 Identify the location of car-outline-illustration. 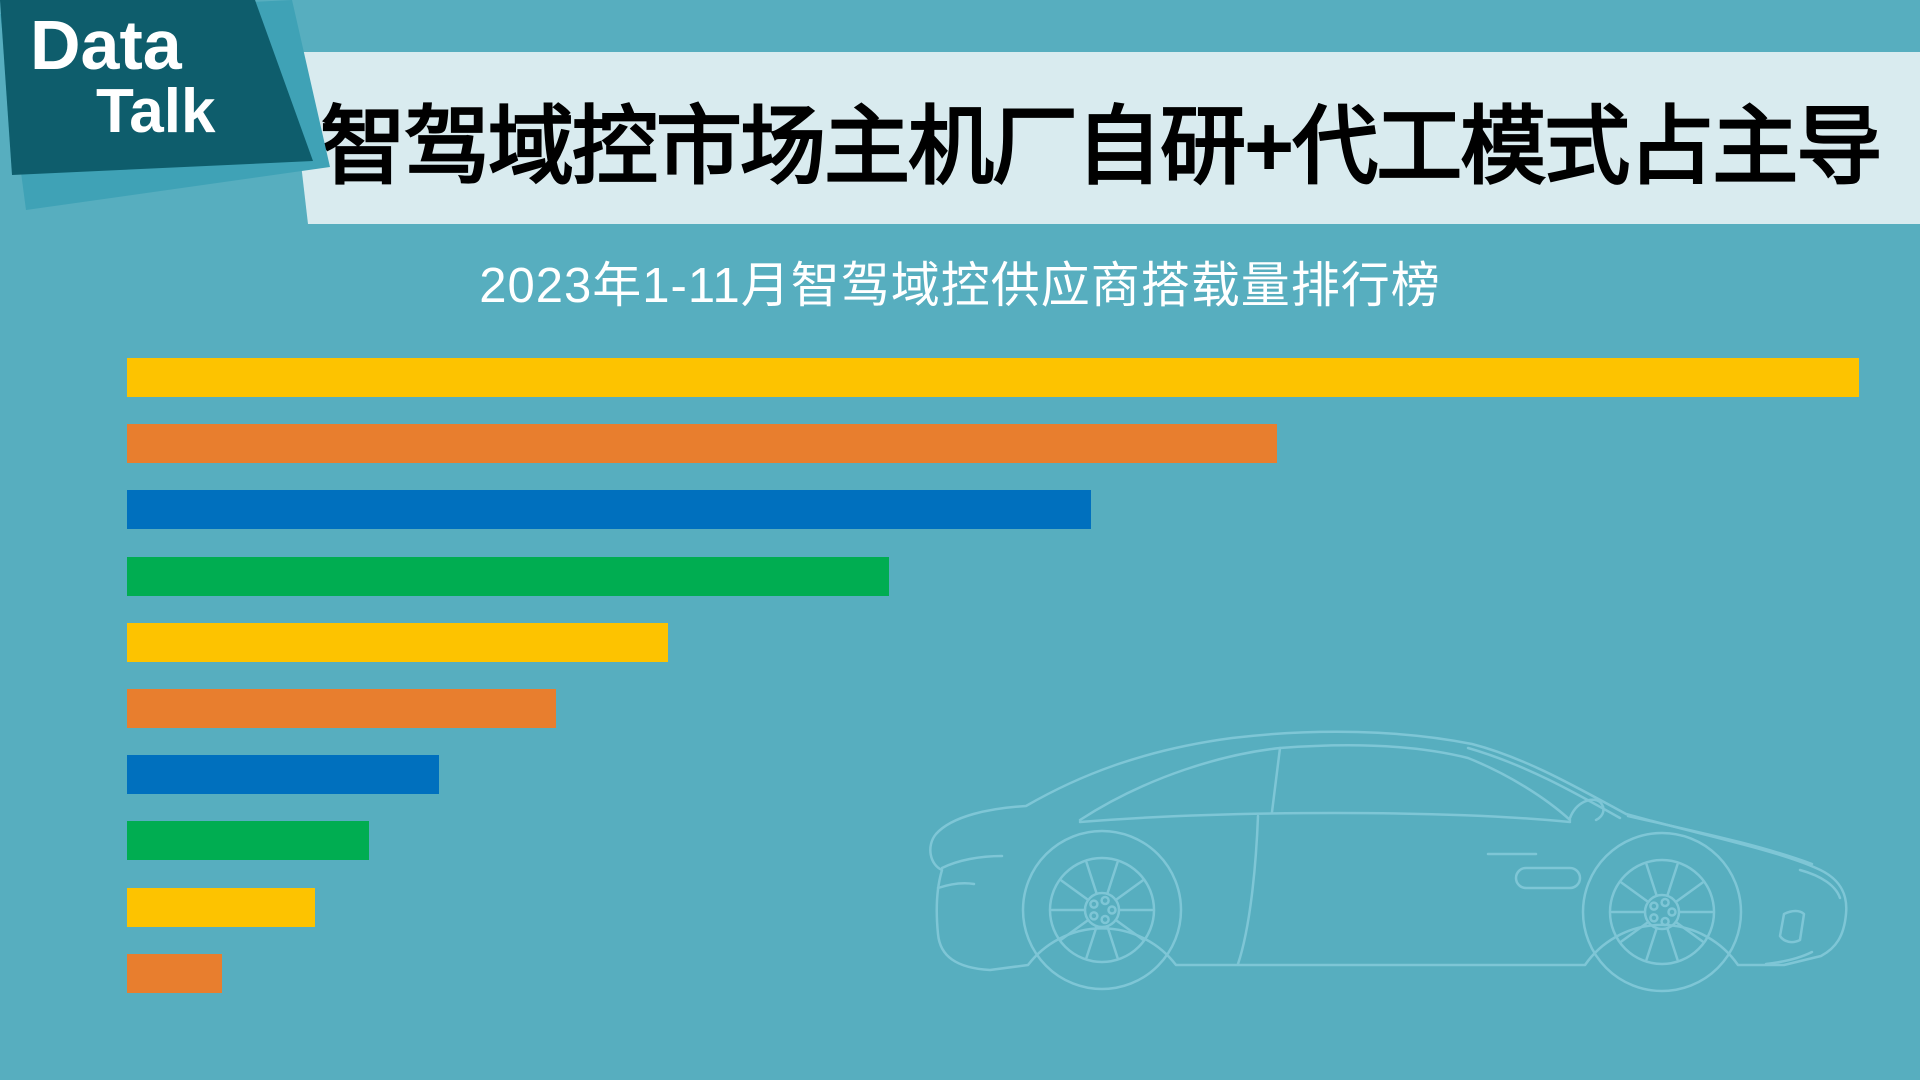
(1388, 861).